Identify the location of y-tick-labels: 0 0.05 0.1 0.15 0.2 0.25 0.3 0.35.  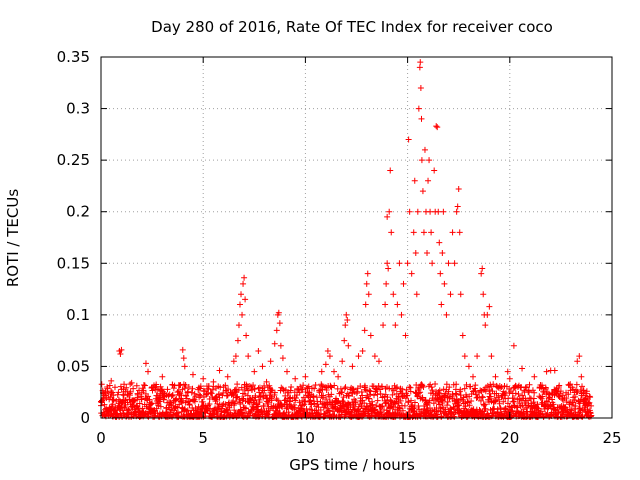
(73, 237).